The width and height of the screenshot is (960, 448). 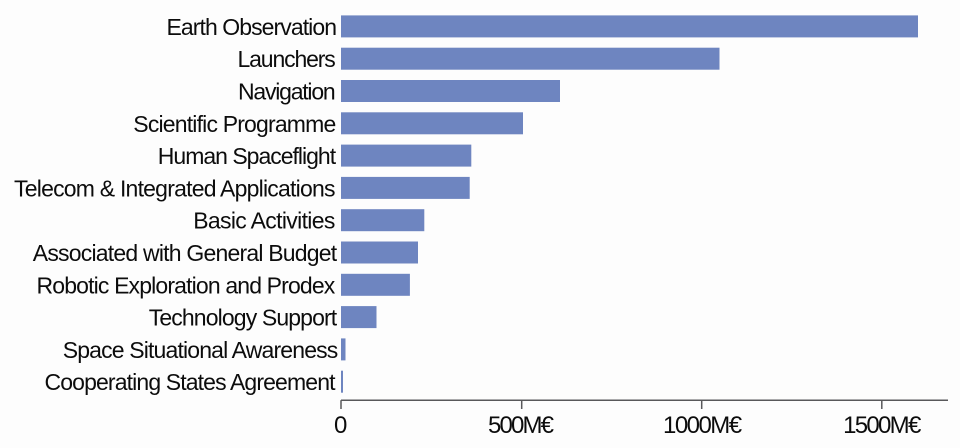 I want to click on svg-text: 1000M€, so click(x=703, y=425).